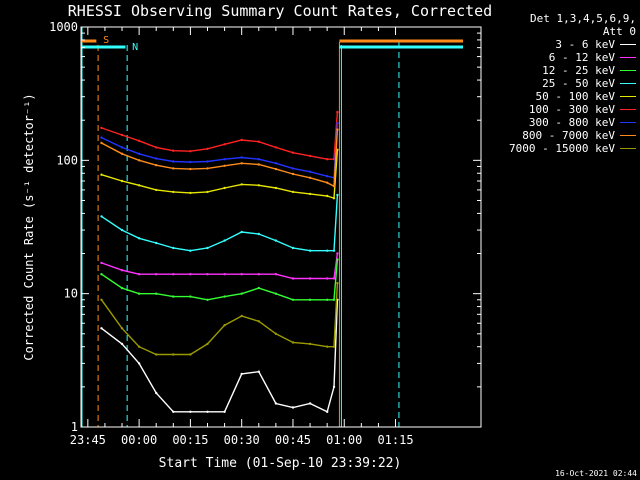 This screenshot has width=640, height=480. Describe the element at coordinates (106, 40) in the screenshot. I see `flag-s-label: S` at that location.